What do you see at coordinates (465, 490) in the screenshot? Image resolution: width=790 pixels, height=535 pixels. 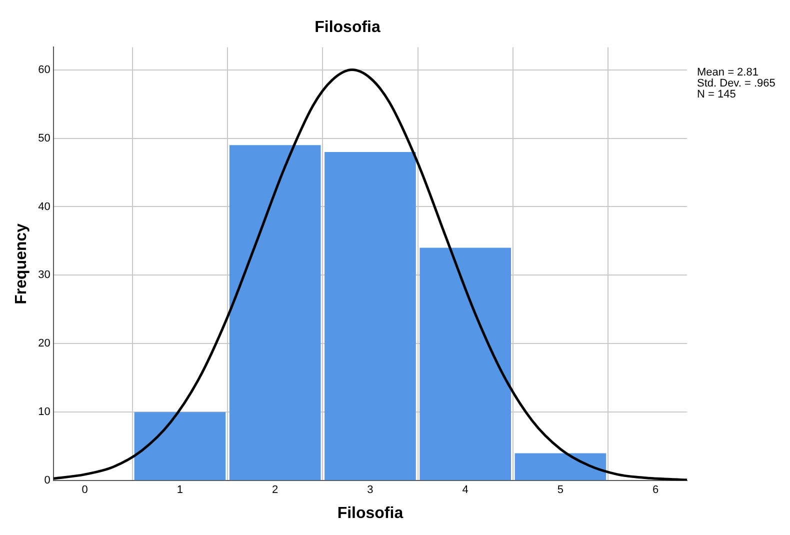 I see `x-tick-label: 4` at bounding box center [465, 490].